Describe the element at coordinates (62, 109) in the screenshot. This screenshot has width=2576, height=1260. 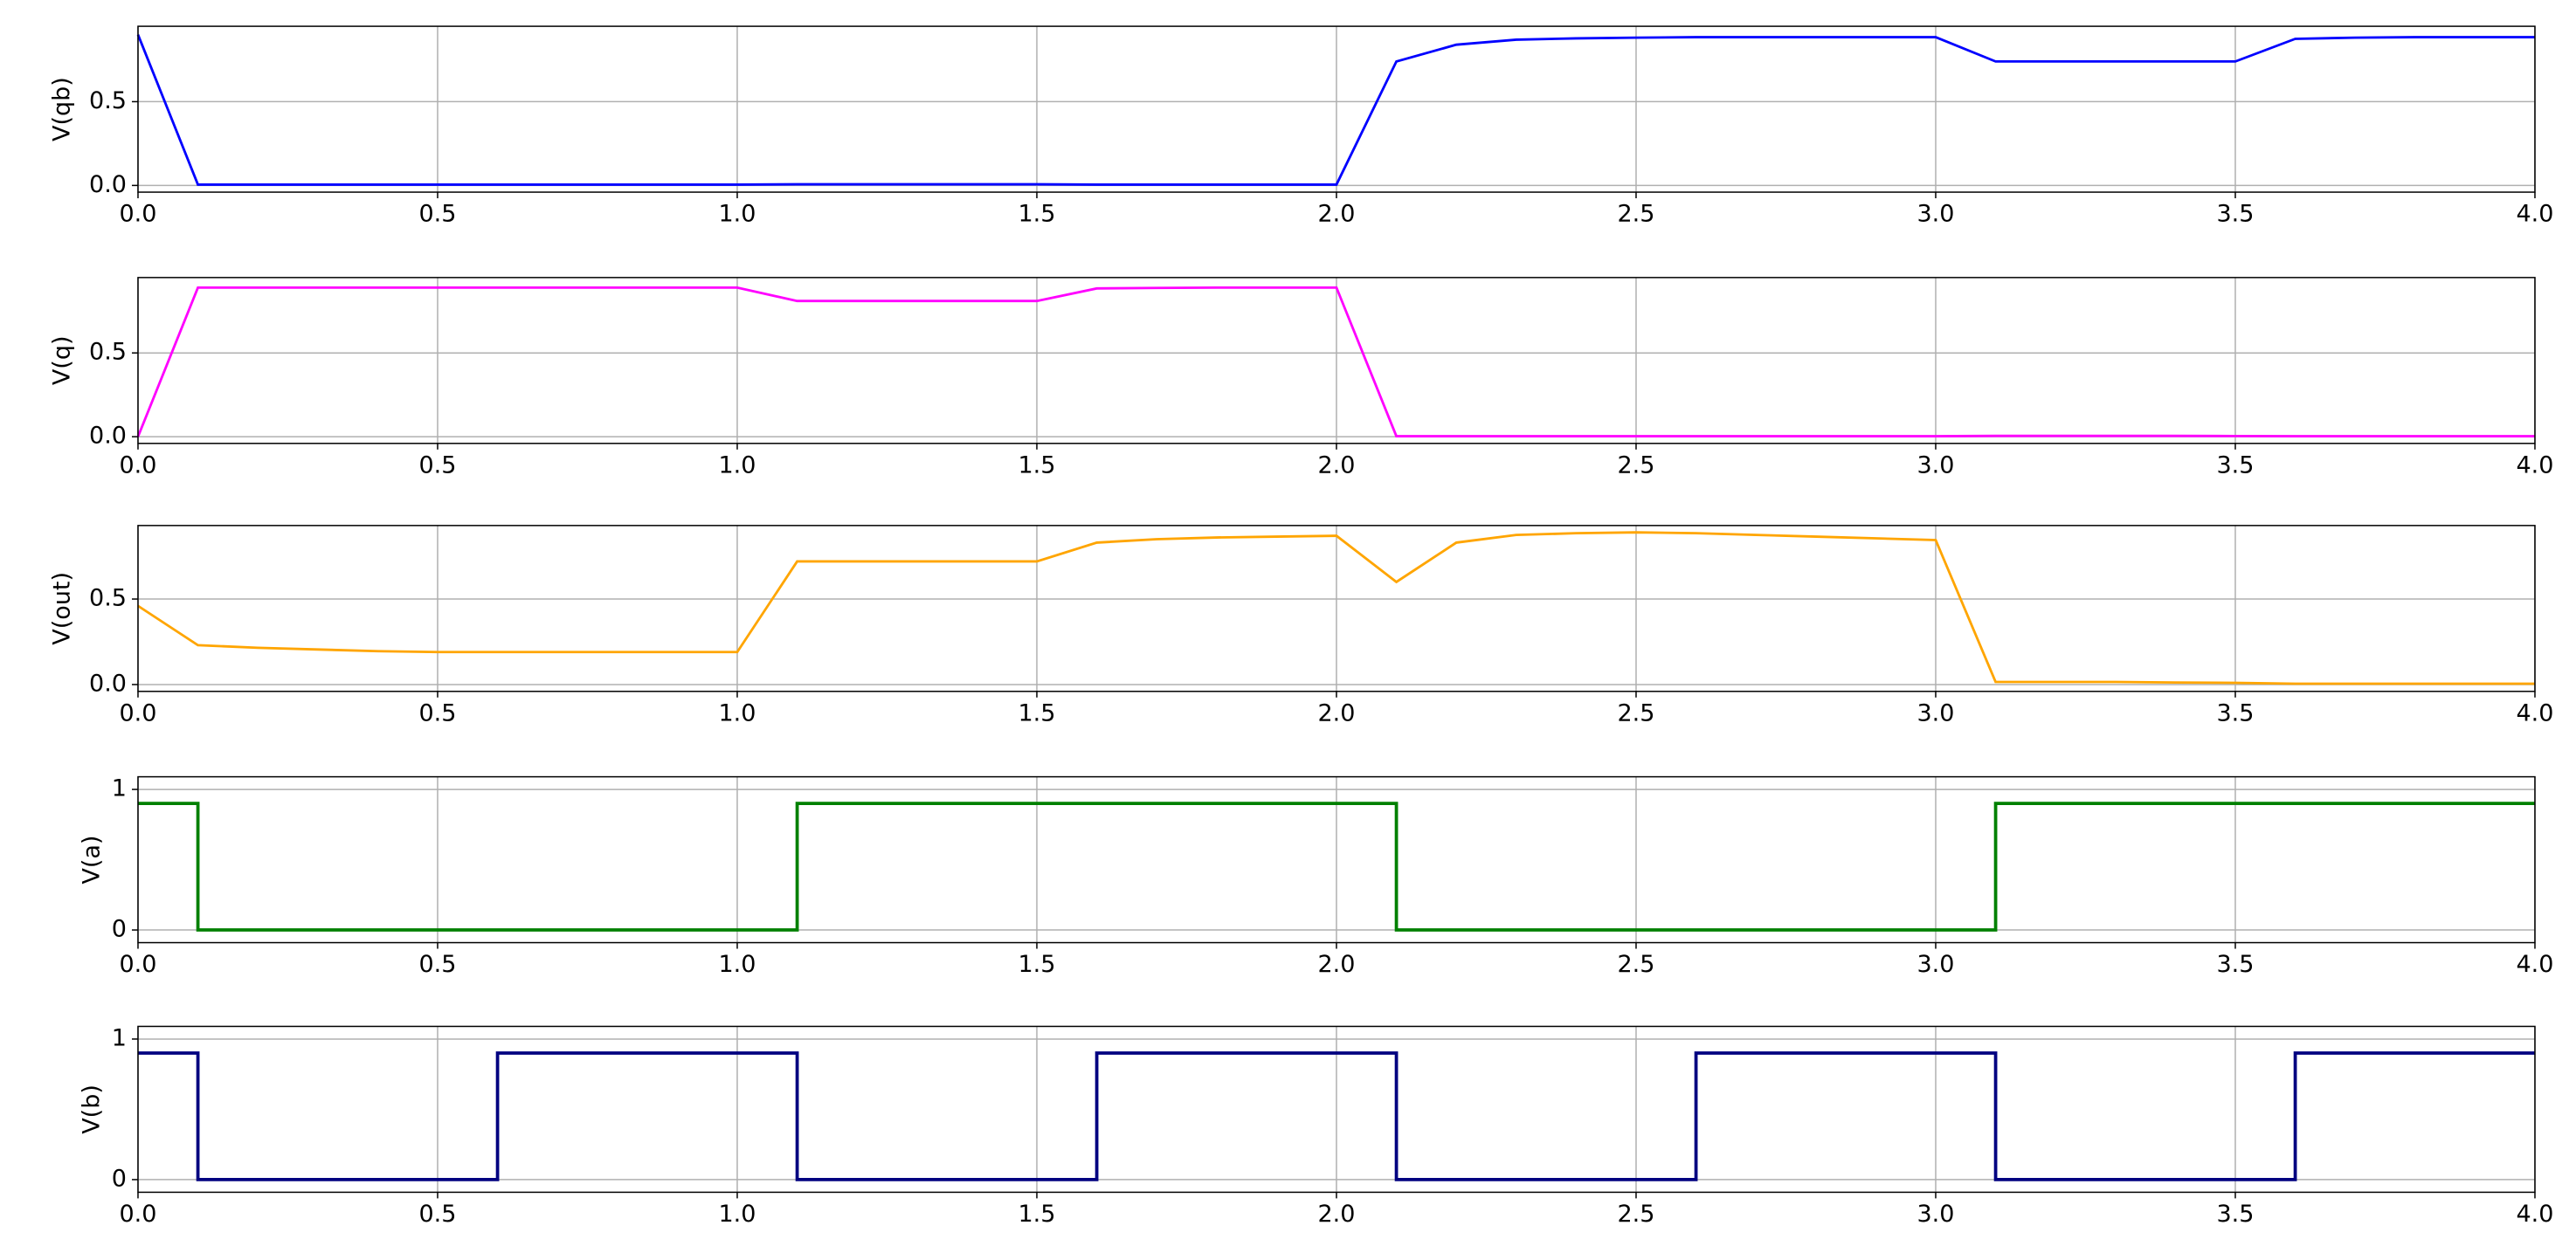
I see `y-axis-label: V(qb)` at that location.